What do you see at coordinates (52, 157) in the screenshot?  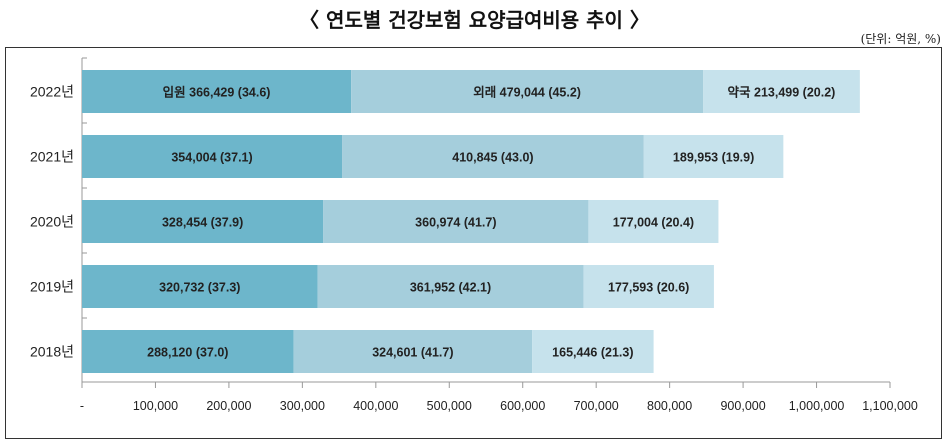 I see `category-label: 2021년` at bounding box center [52, 157].